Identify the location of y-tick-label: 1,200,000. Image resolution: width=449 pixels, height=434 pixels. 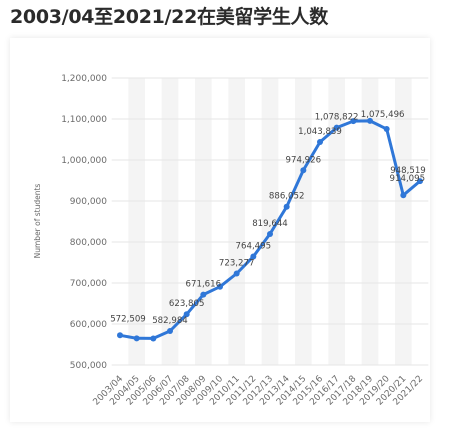
(84, 79).